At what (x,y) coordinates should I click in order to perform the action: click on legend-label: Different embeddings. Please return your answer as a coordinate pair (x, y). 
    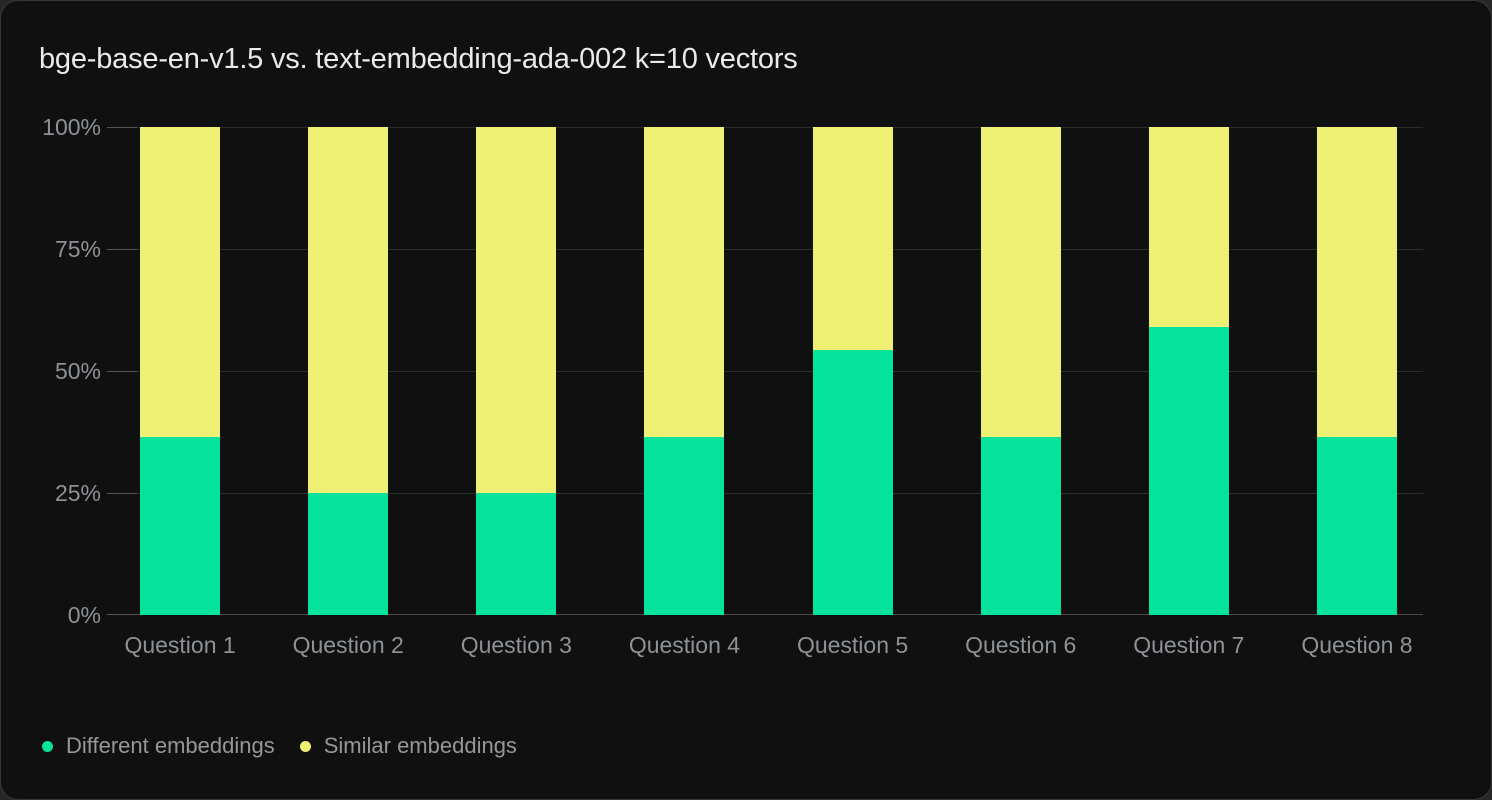
    Looking at the image, I should click on (170, 745).